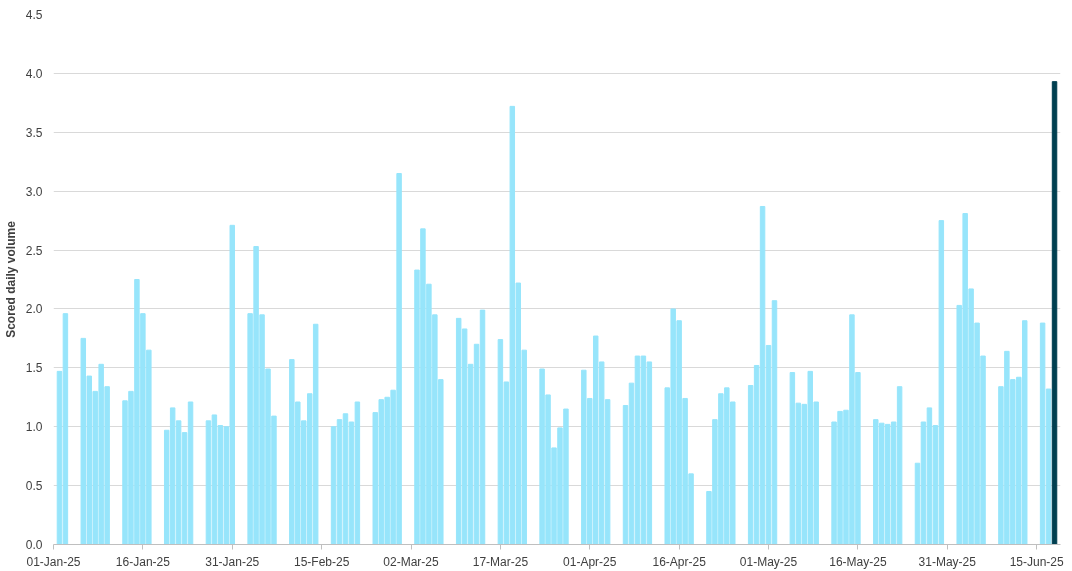 Image resolution: width=1072 pixels, height=571 pixels. What do you see at coordinates (10, 279) in the screenshot?
I see `y-axis-title: Scored daily volume` at bounding box center [10, 279].